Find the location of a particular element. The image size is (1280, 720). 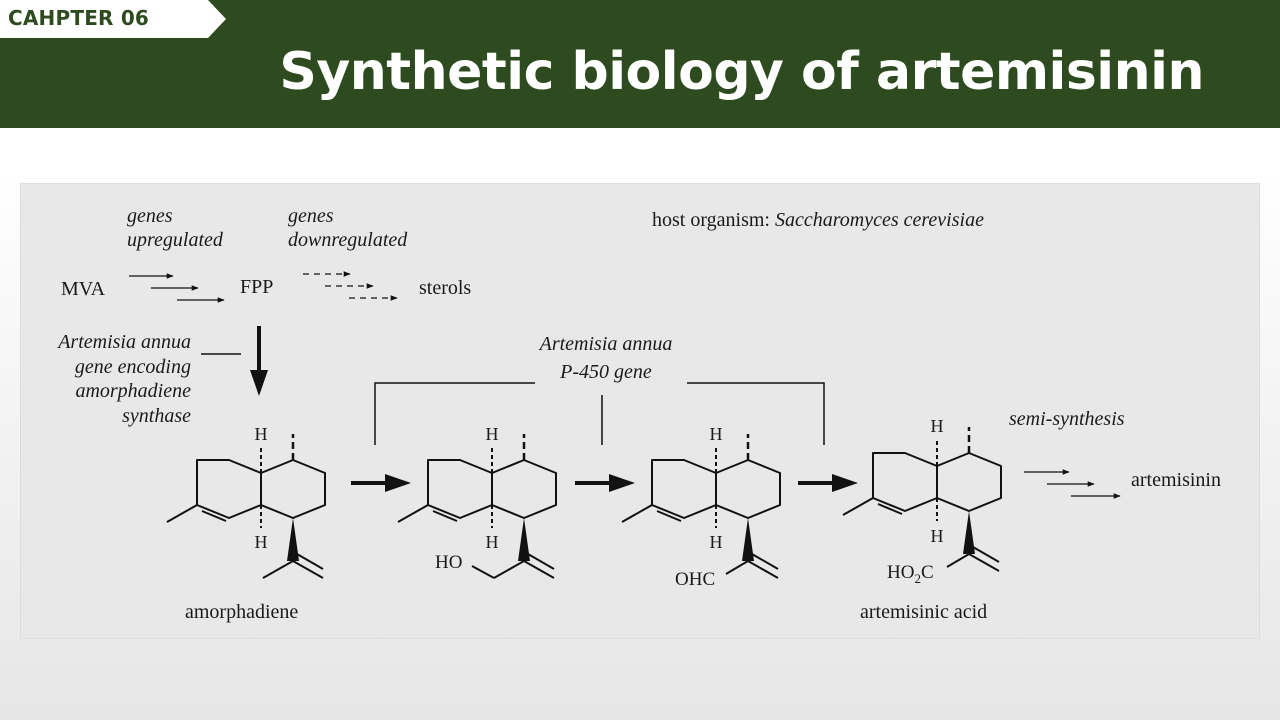

svg-text: amorphadiene is located at coordinates (133, 391).